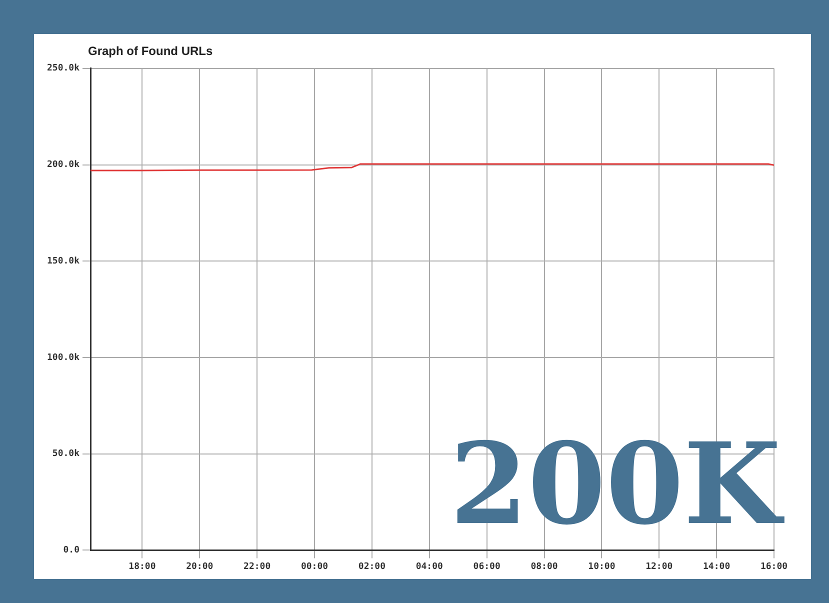 The width and height of the screenshot is (829, 603). What do you see at coordinates (659, 567) in the screenshot?
I see `x-tick-label: 12:00` at bounding box center [659, 567].